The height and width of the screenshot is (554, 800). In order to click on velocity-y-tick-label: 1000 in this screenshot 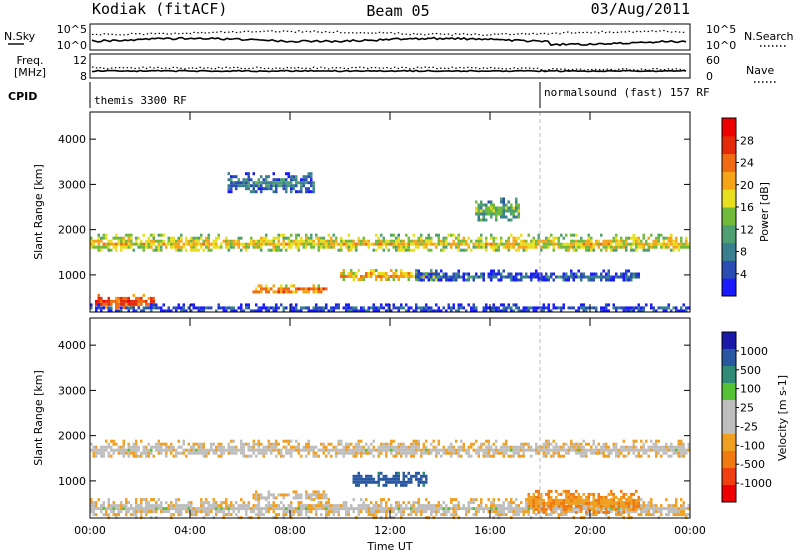, I will do `click(72, 481)`.